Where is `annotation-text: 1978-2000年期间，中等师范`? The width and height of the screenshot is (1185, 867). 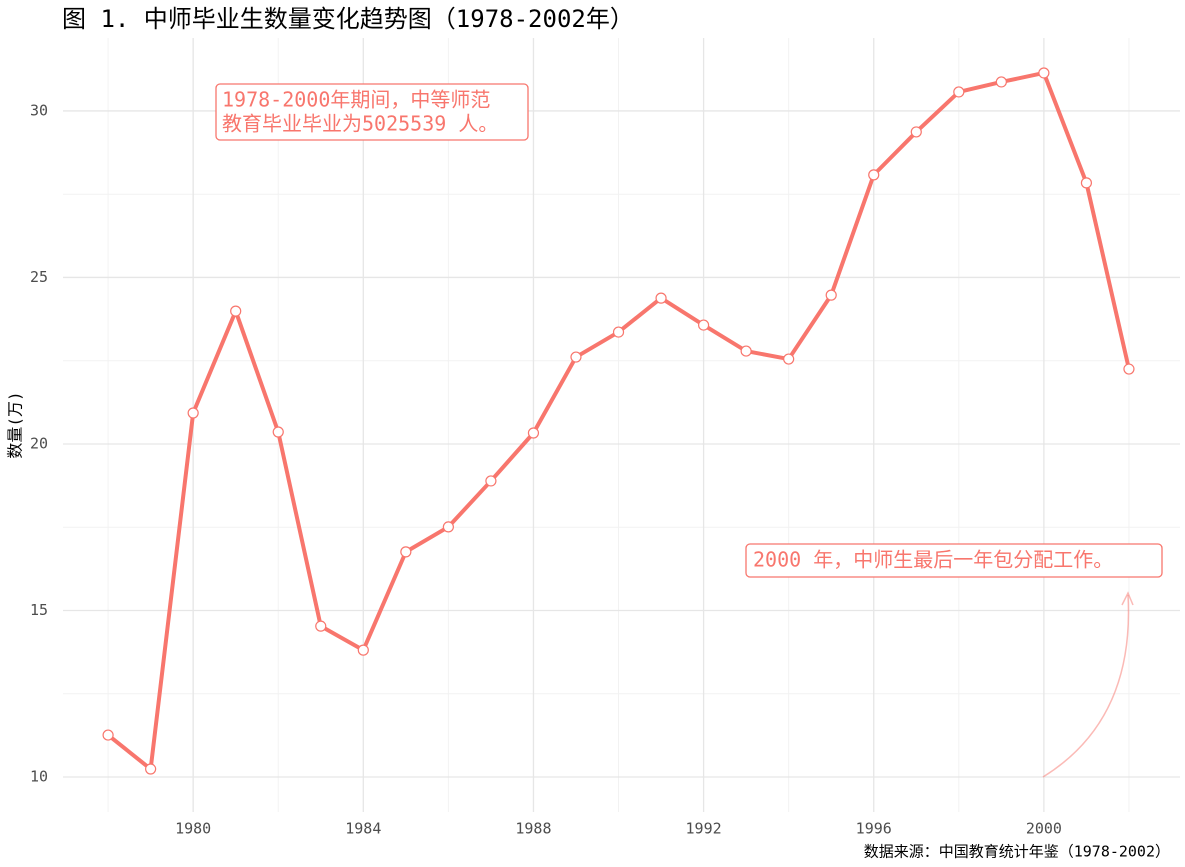 annotation-text: 1978-2000年期间，中等师范 is located at coordinates (356, 100).